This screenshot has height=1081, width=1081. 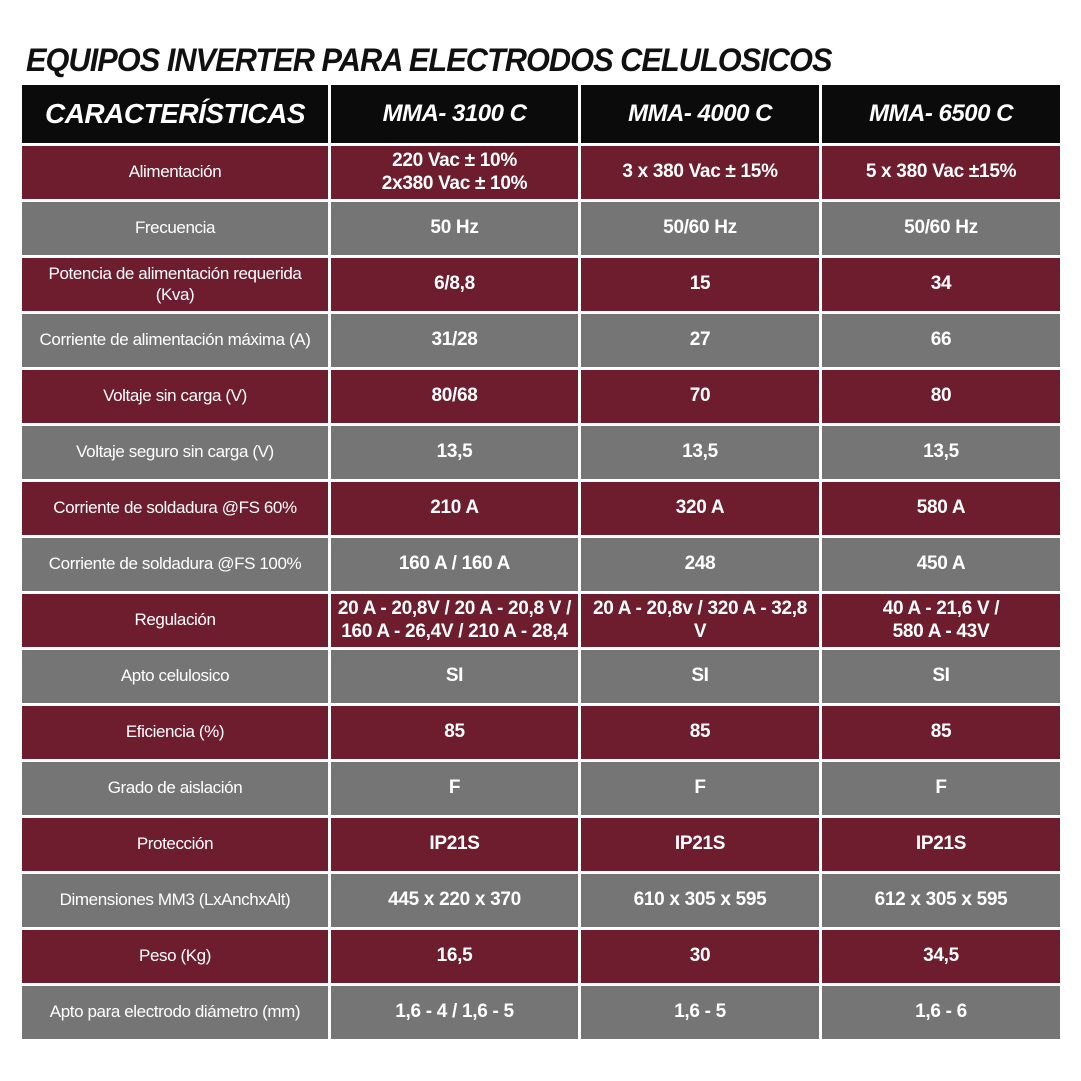 What do you see at coordinates (454, 900) in the screenshot?
I see `row-value: 445 x 220 x 370` at bounding box center [454, 900].